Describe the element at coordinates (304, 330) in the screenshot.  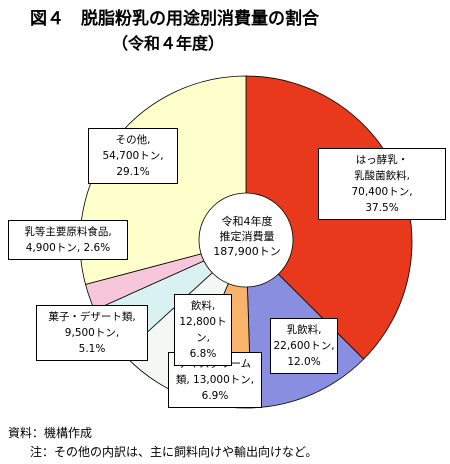
I see `category-label: 乳飲料,` at that location.